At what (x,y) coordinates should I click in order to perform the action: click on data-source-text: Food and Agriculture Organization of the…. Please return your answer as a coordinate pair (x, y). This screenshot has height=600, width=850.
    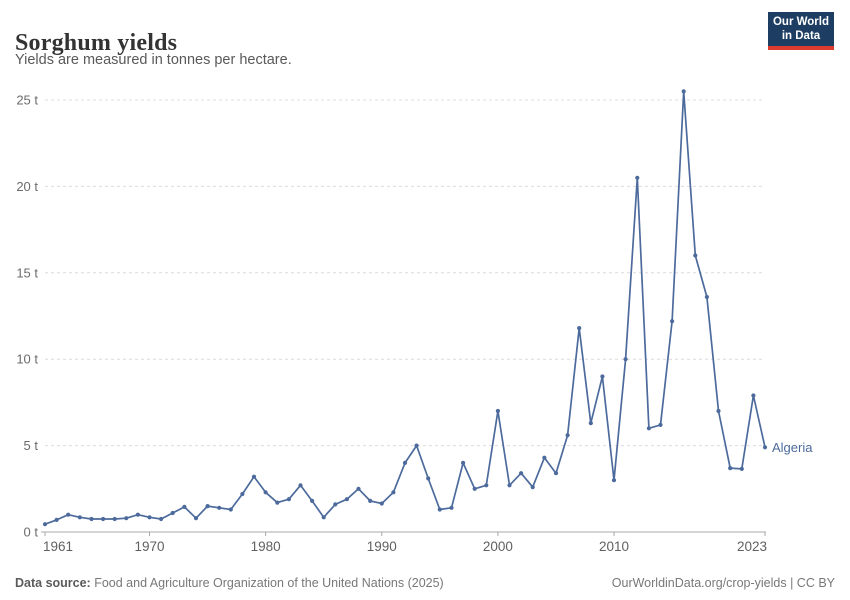
    Looking at the image, I should click on (267, 583).